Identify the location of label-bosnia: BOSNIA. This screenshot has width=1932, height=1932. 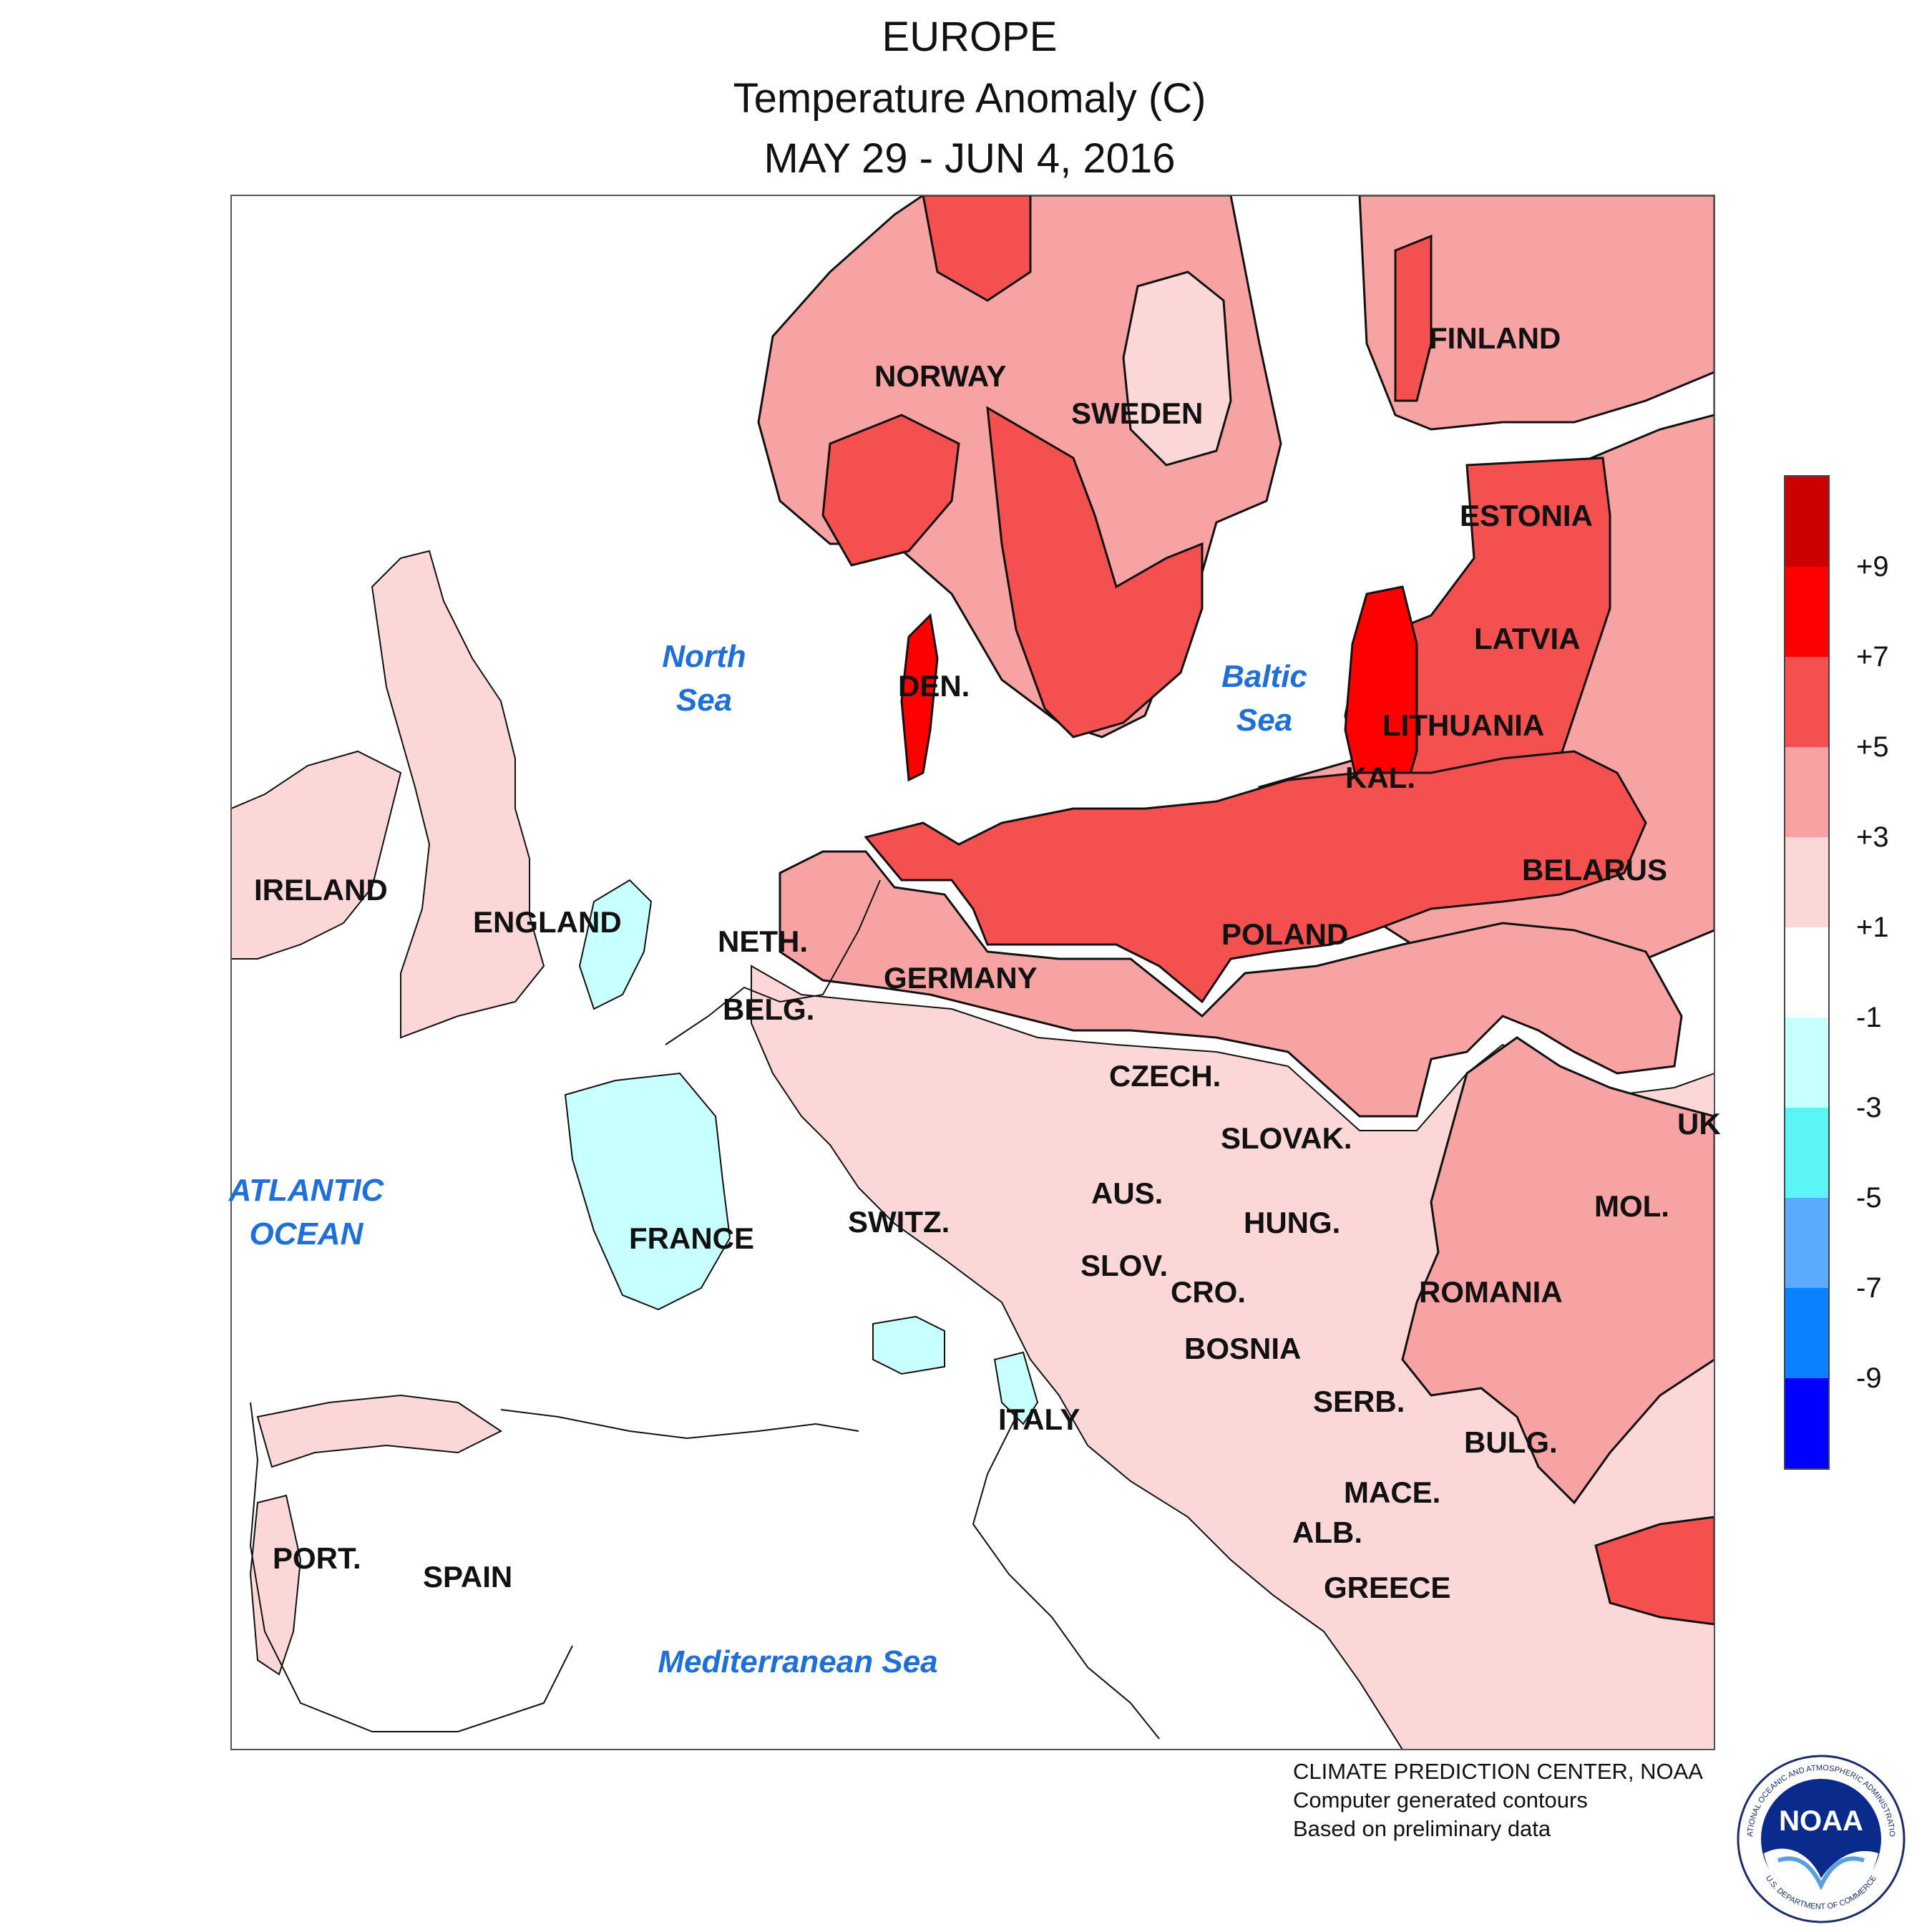
(1242, 1348).